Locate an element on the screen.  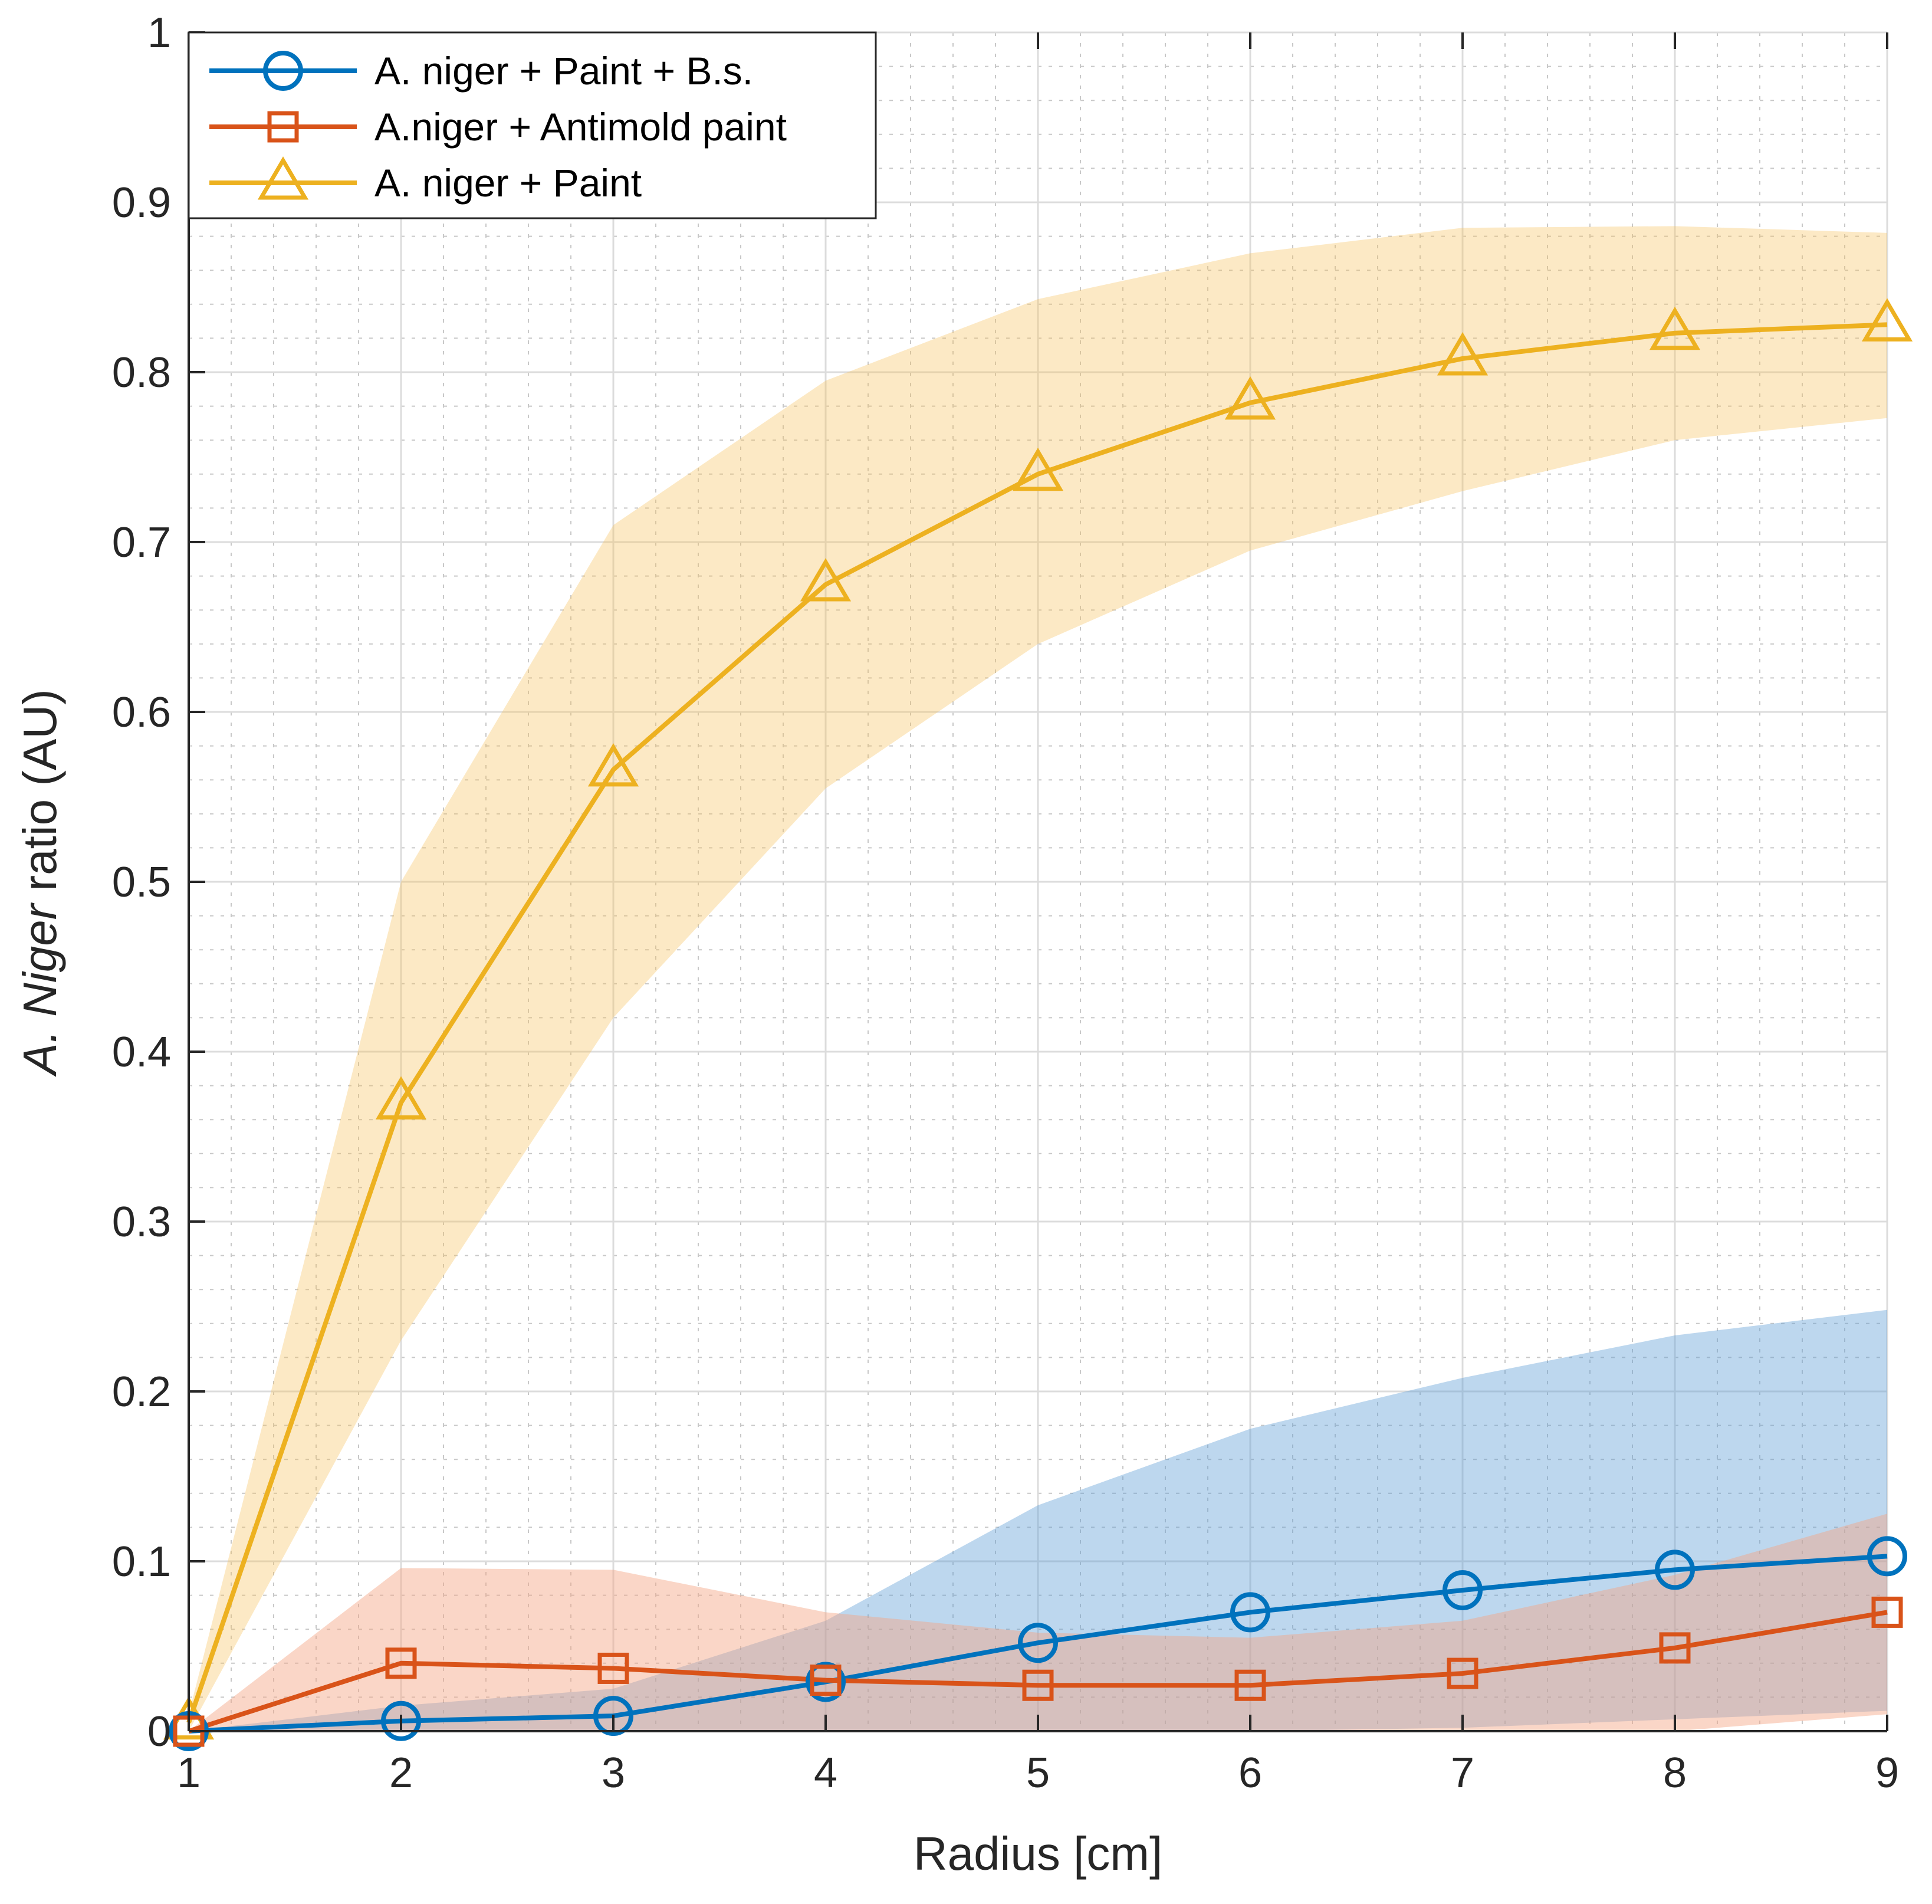
legend-label-series-2: A.niger + Antimold paint is located at coordinates (580, 127).